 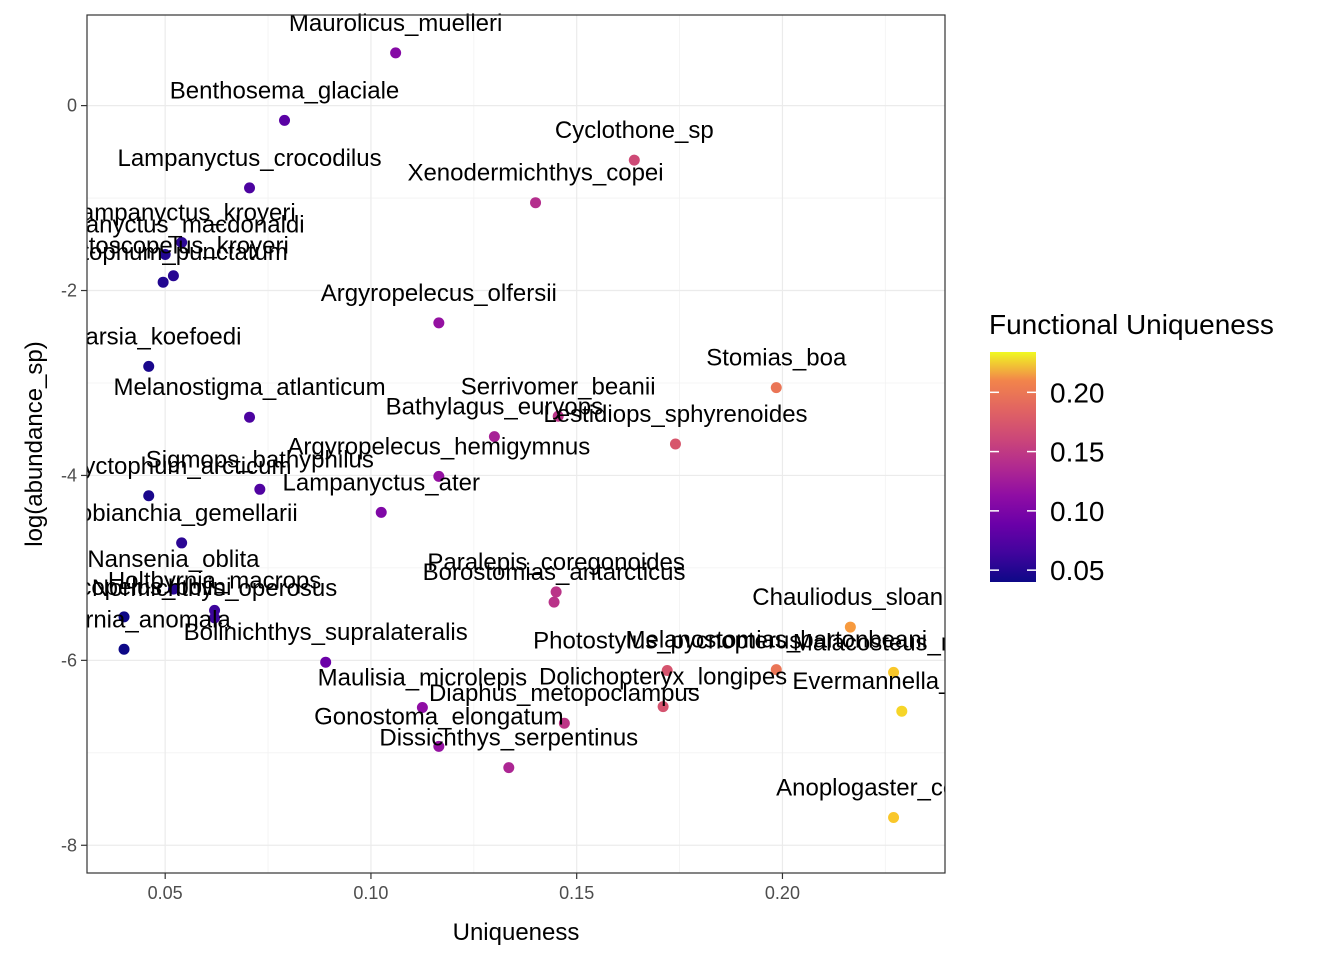 What do you see at coordinates (249, 387) in the screenshot?
I see `point-label: Melanostigma_atlanticum` at bounding box center [249, 387].